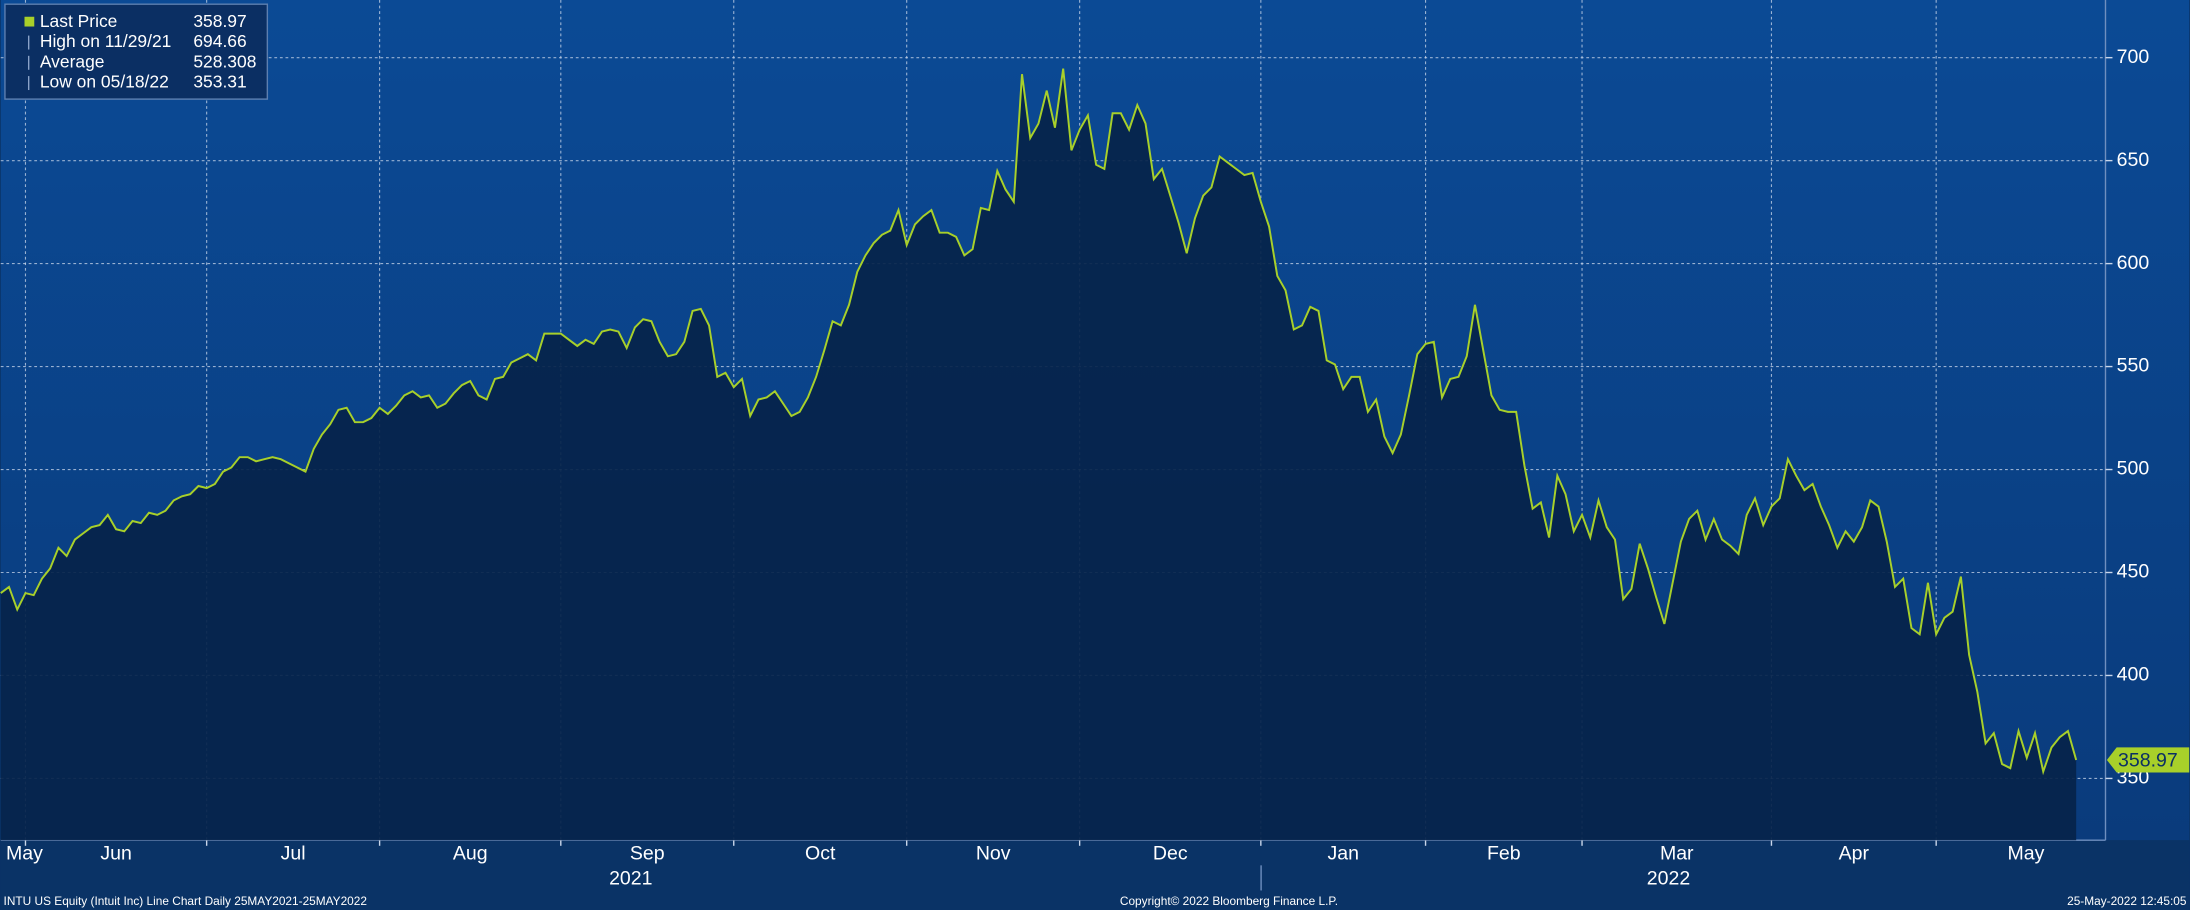 The height and width of the screenshot is (910, 2190). Describe the element at coordinates (2133, 675) in the screenshot. I see `y-tick-label: 400` at that location.